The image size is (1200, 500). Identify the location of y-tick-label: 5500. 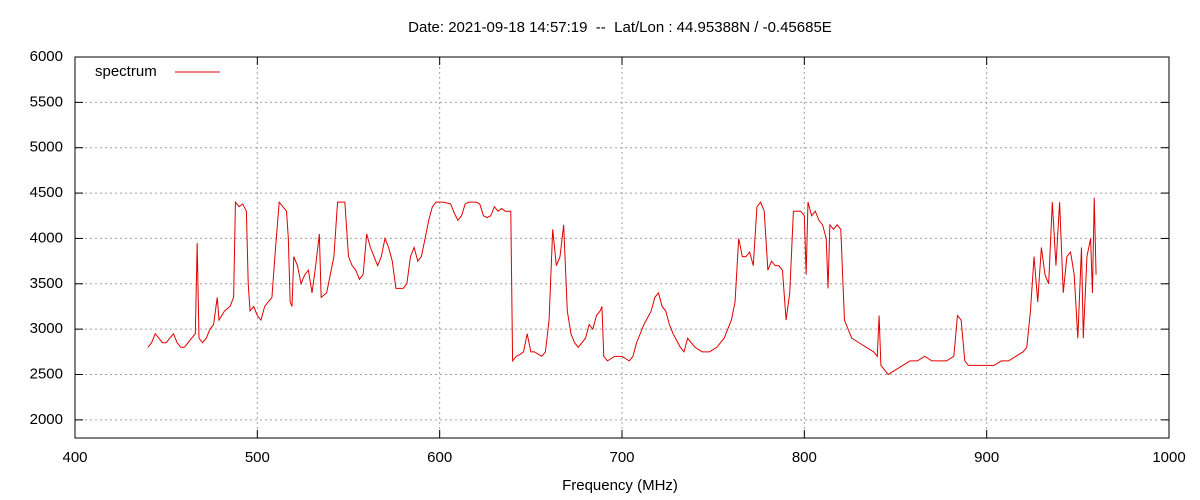
(46, 101).